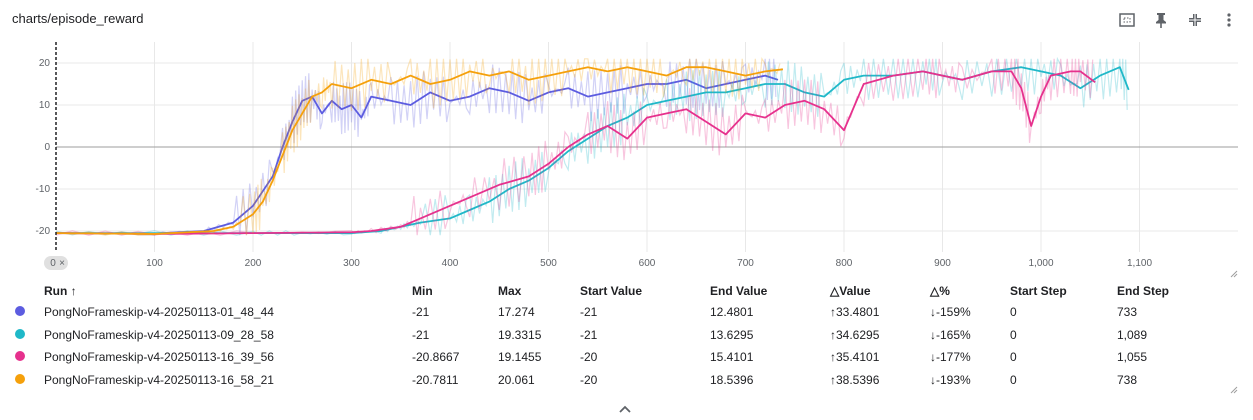 This screenshot has width=1253, height=420. Describe the element at coordinates (43, 189) in the screenshot. I see `y-tick-label: -10` at that location.